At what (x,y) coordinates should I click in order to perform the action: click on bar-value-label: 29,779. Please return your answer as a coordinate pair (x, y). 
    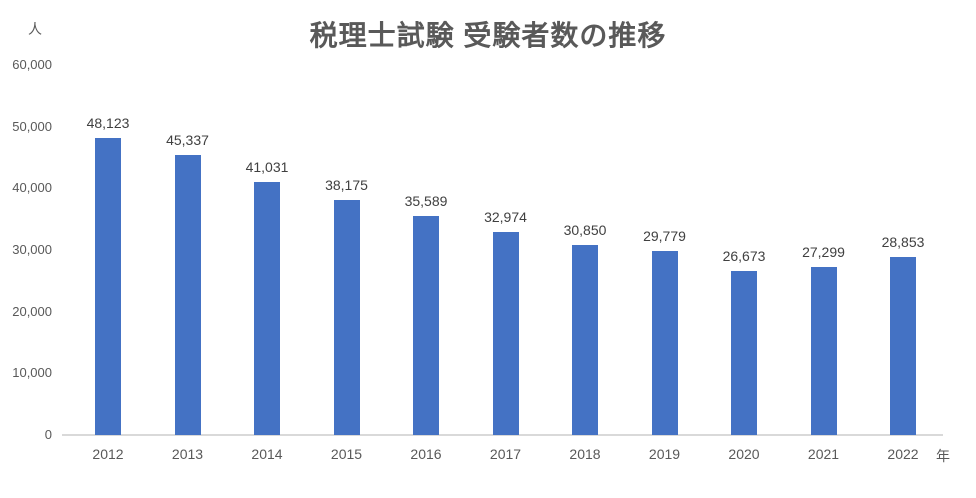
    Looking at the image, I should click on (664, 236).